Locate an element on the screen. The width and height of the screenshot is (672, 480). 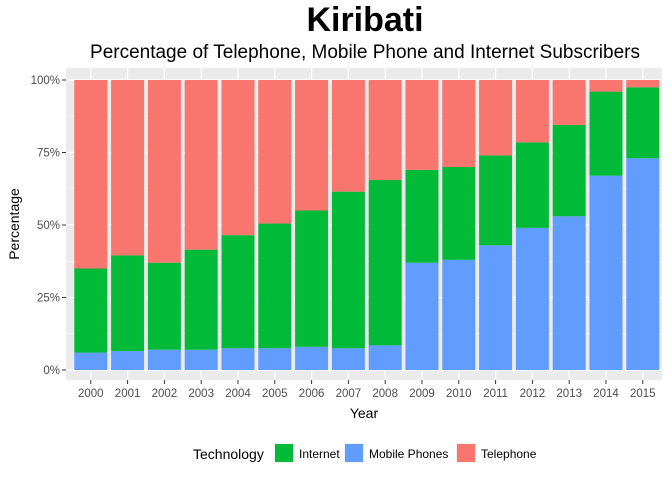
bar-internet-2001 is located at coordinates (128, 303).